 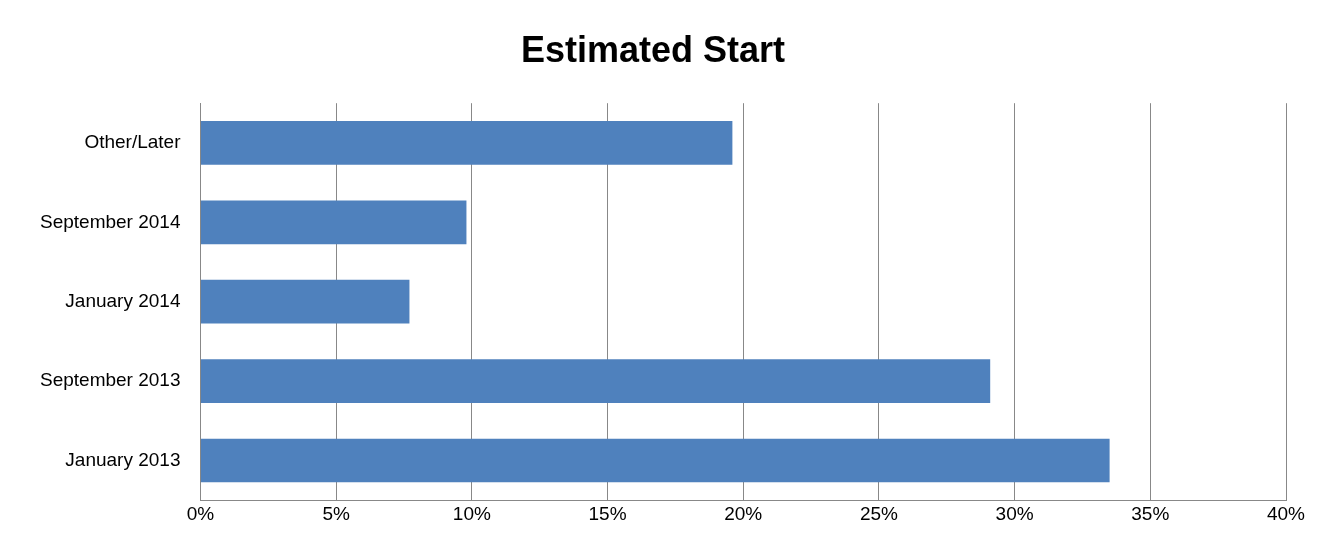 I want to click on y-tick-label: September 2013, so click(x=110, y=380).